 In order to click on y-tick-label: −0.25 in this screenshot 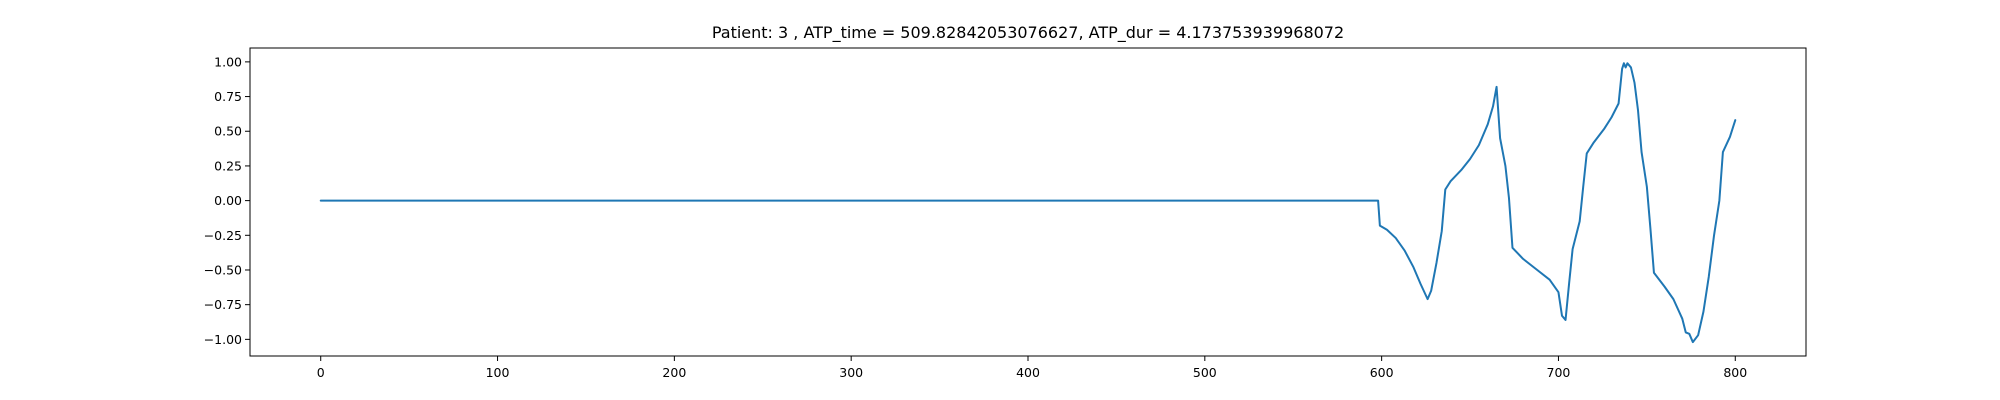, I will do `click(223, 235)`.